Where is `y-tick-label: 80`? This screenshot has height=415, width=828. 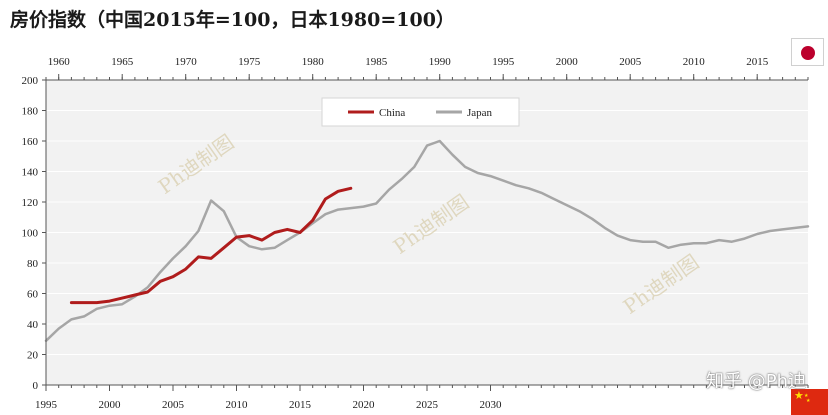 y-tick-label: 80 is located at coordinates (33, 264).